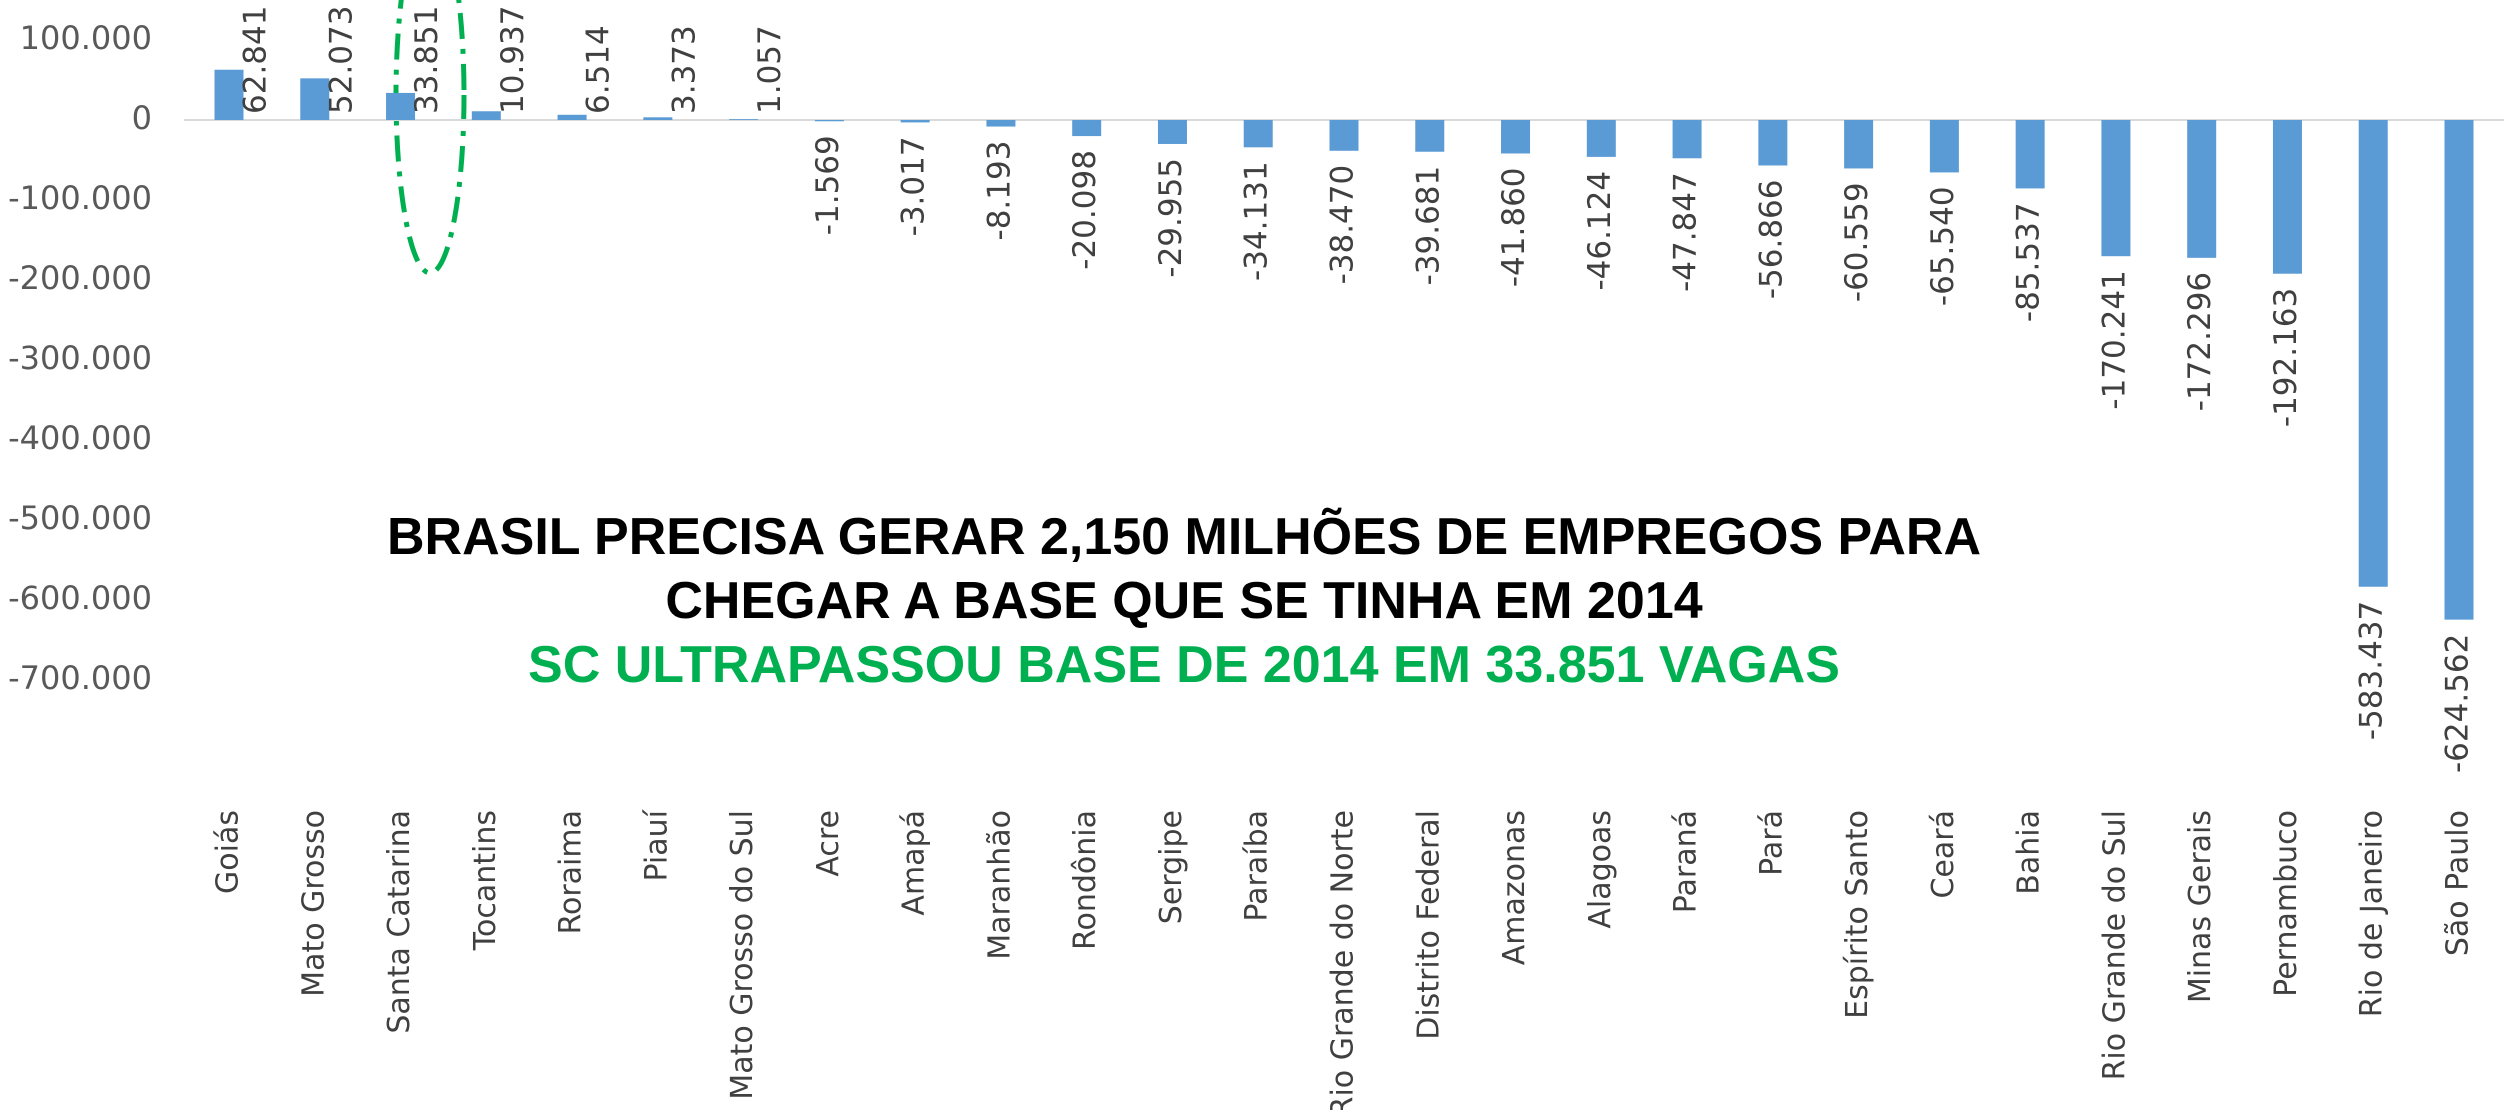 The image size is (2509, 1110). Describe the element at coordinates (256, 60) in the screenshot. I see `value-label: 62.841` at that location.